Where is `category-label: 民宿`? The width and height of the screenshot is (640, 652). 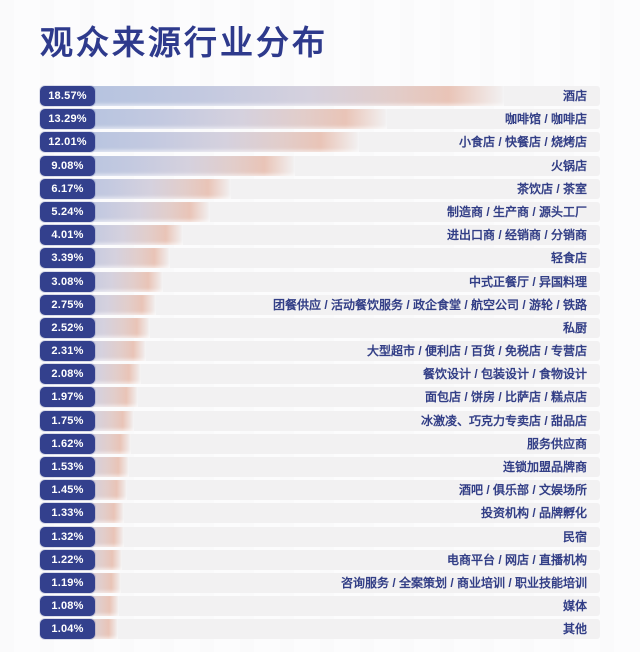 category-label: 民宿 is located at coordinates (574, 536).